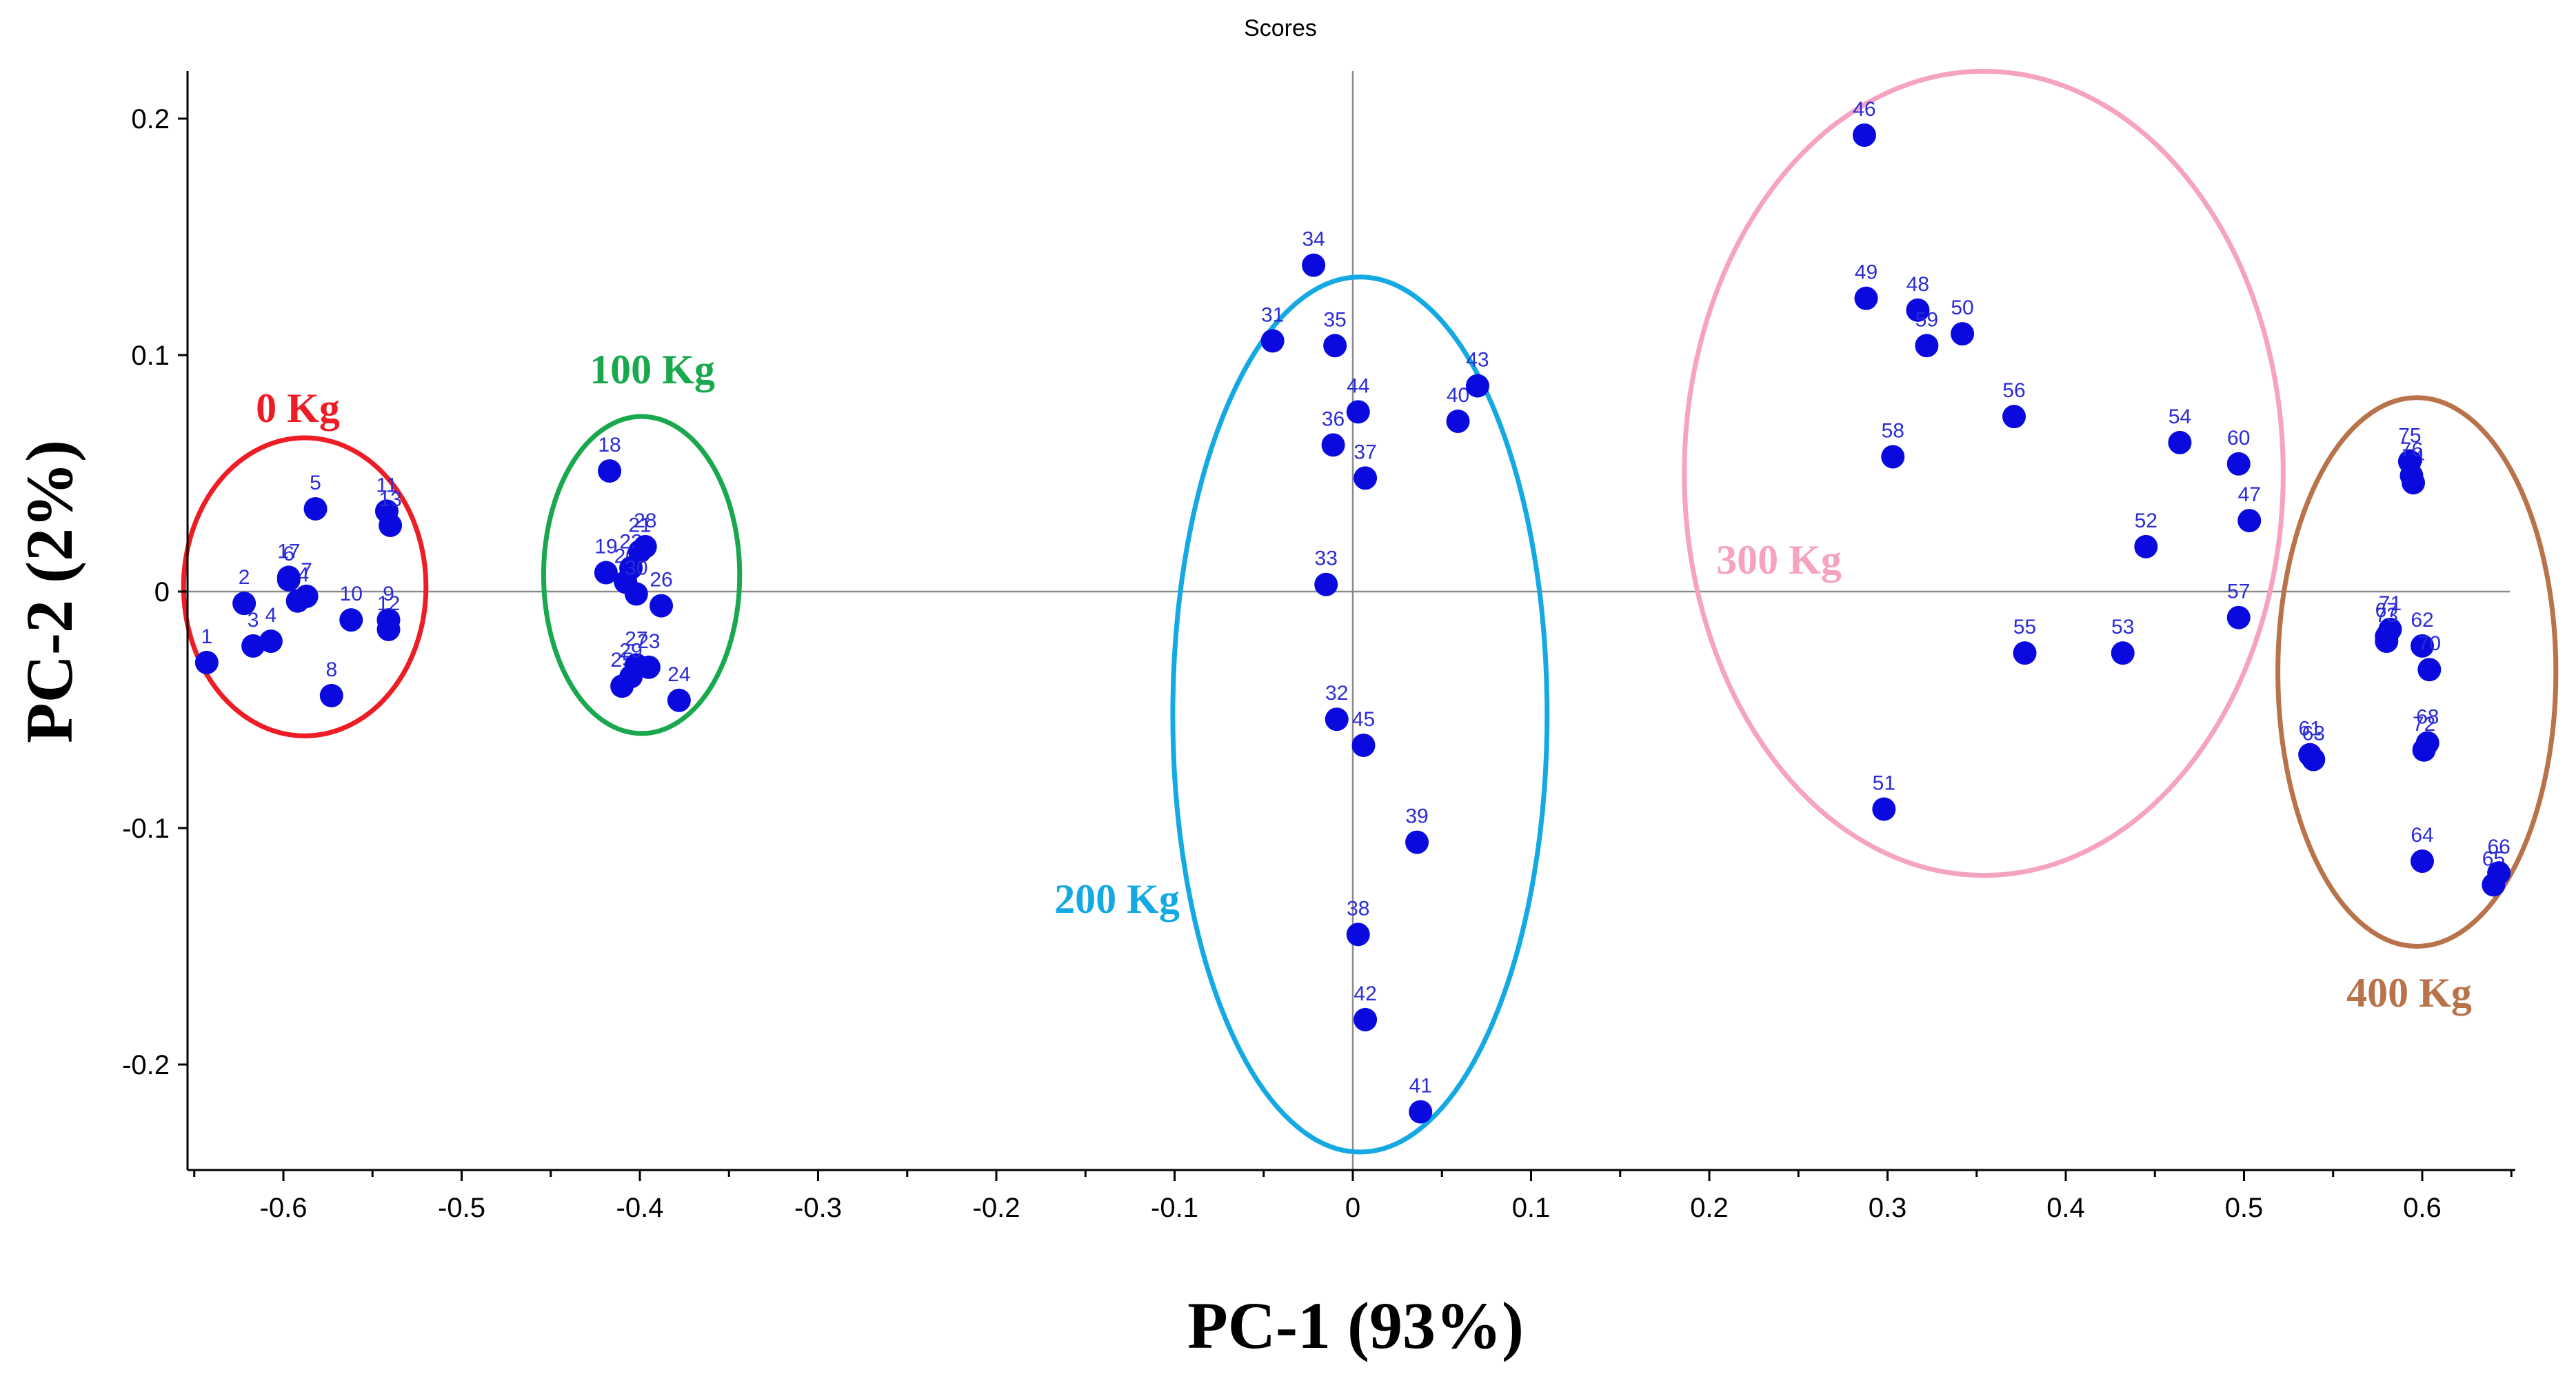 The image size is (2576, 1381). I want to click on data-point-label: 63, so click(2313, 734).